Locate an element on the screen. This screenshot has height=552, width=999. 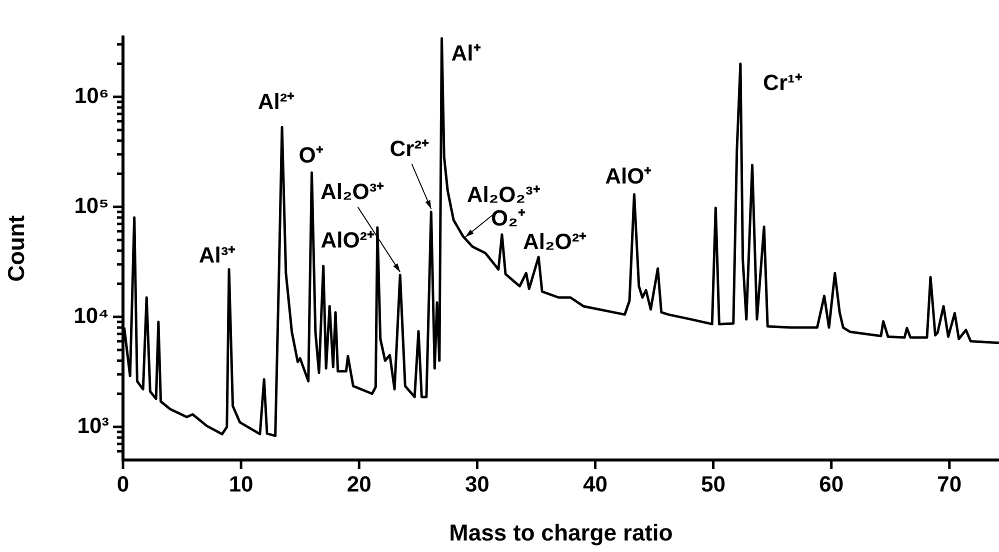
x-tick-label: 50 is located at coordinates (713, 483).